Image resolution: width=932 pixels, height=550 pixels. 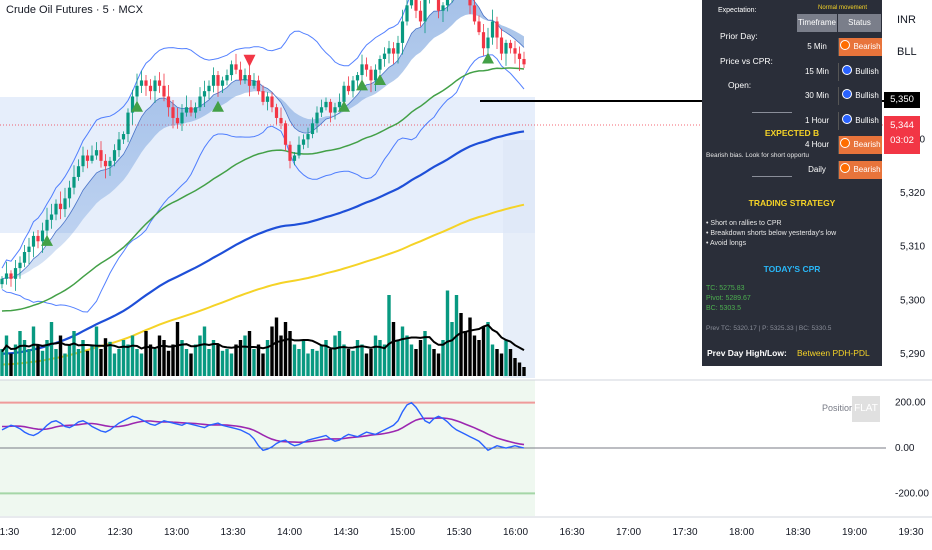 What do you see at coordinates (741, 532) in the screenshot?
I see `x-tick-label: 18:00` at bounding box center [741, 532].